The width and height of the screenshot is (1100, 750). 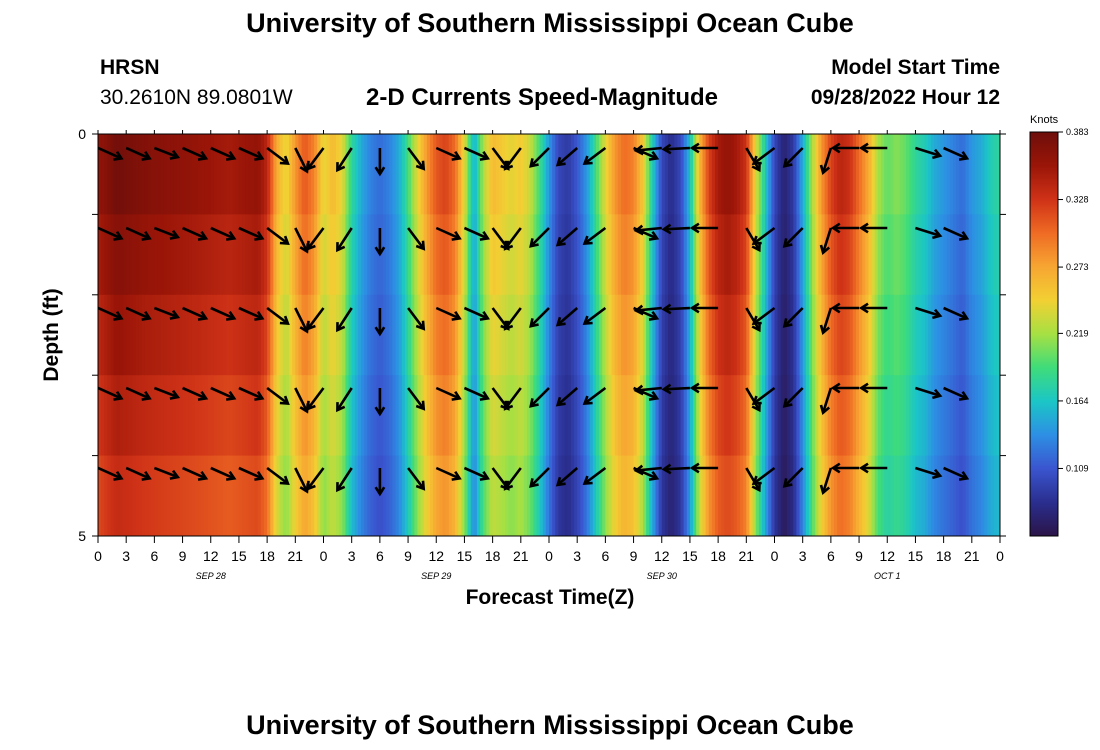 What do you see at coordinates (972, 556) in the screenshot?
I see `x-tick-label: 21` at bounding box center [972, 556].